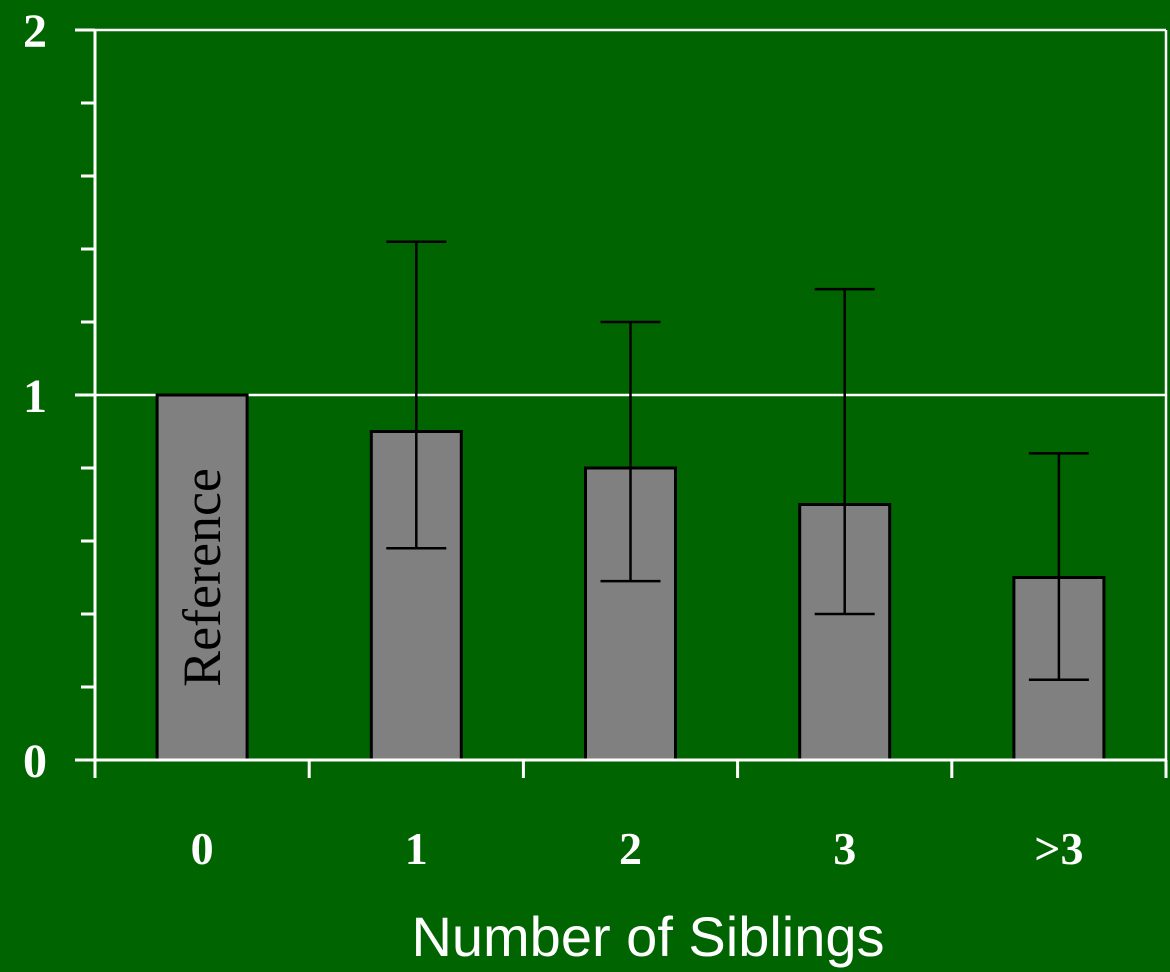  What do you see at coordinates (630, 848) in the screenshot?
I see `x-tick-label-2: 2` at bounding box center [630, 848].